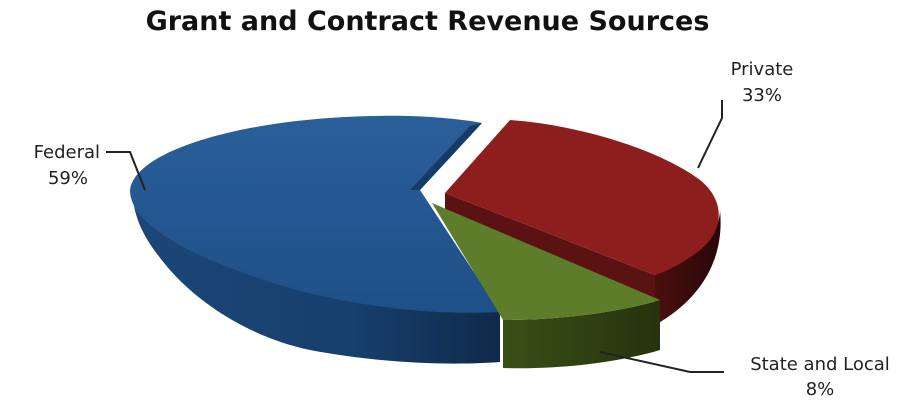  What do you see at coordinates (762, 69) in the screenshot?
I see `label-private-name: Private` at bounding box center [762, 69].